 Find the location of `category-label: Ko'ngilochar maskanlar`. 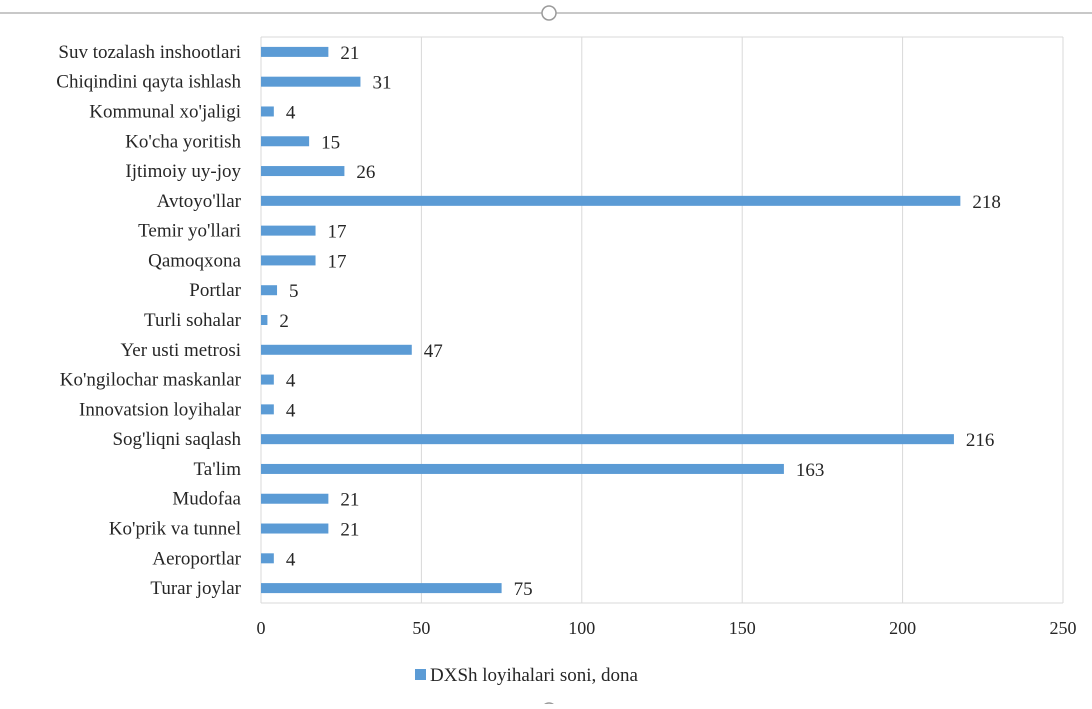

category-label: Ko'ngilochar maskanlar is located at coordinates (151, 380).